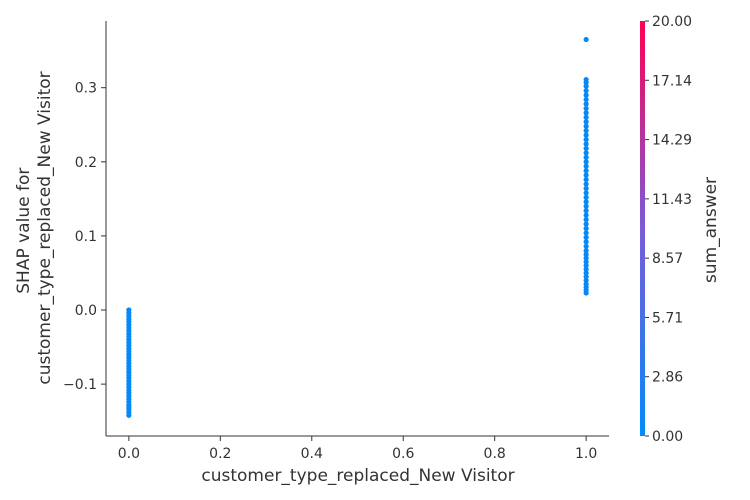 The width and height of the screenshot is (750, 500). I want to click on y-axis-ticks: −0.1 0.0 0.1 0.2 0.3, so click(84, 237).